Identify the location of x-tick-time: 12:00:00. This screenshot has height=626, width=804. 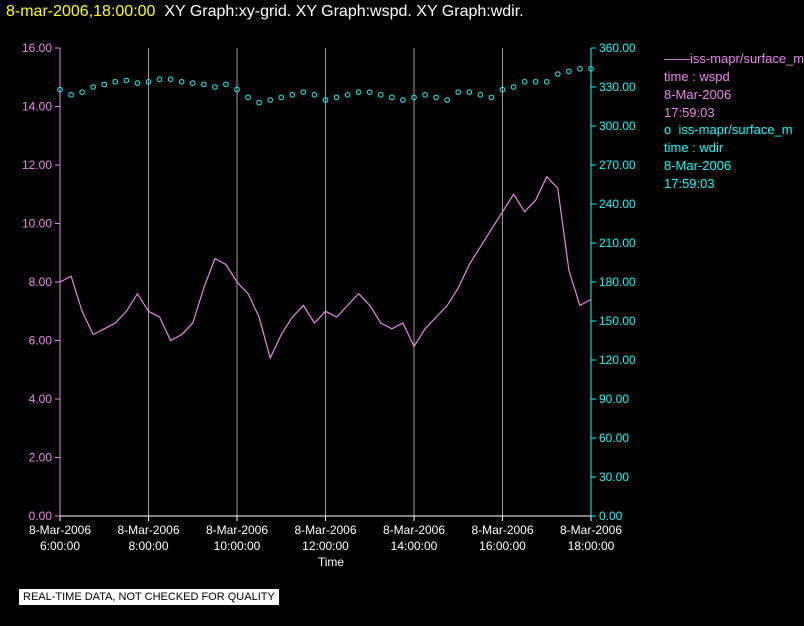
(325, 546).